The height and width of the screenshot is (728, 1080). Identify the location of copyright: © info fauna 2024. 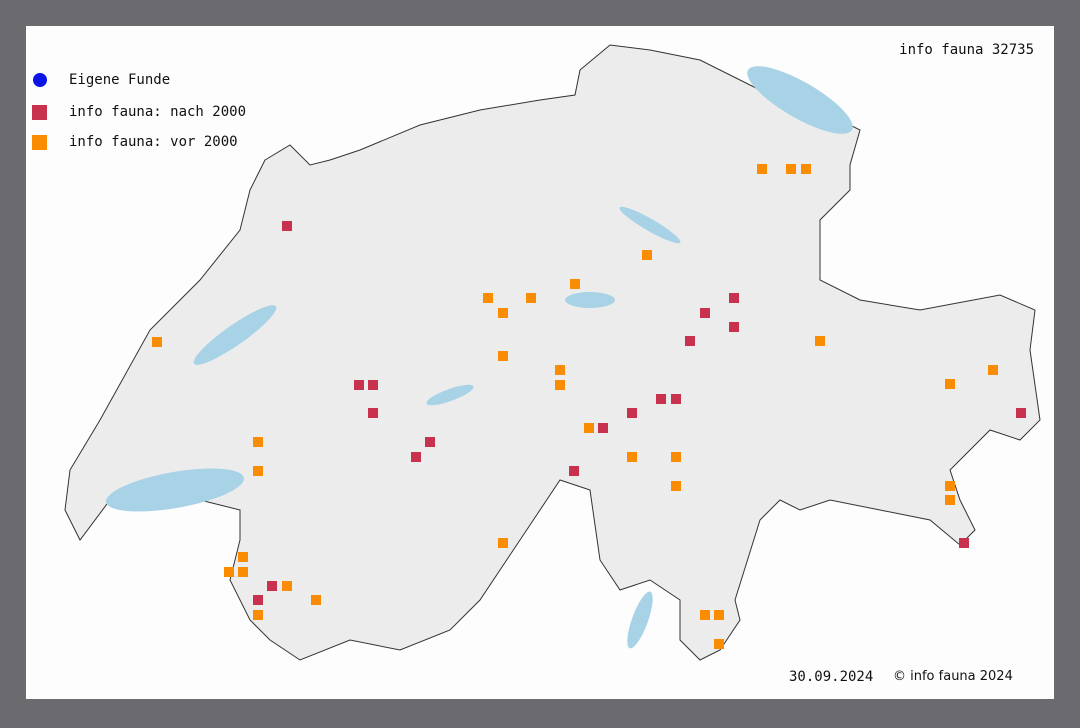
(953, 676).